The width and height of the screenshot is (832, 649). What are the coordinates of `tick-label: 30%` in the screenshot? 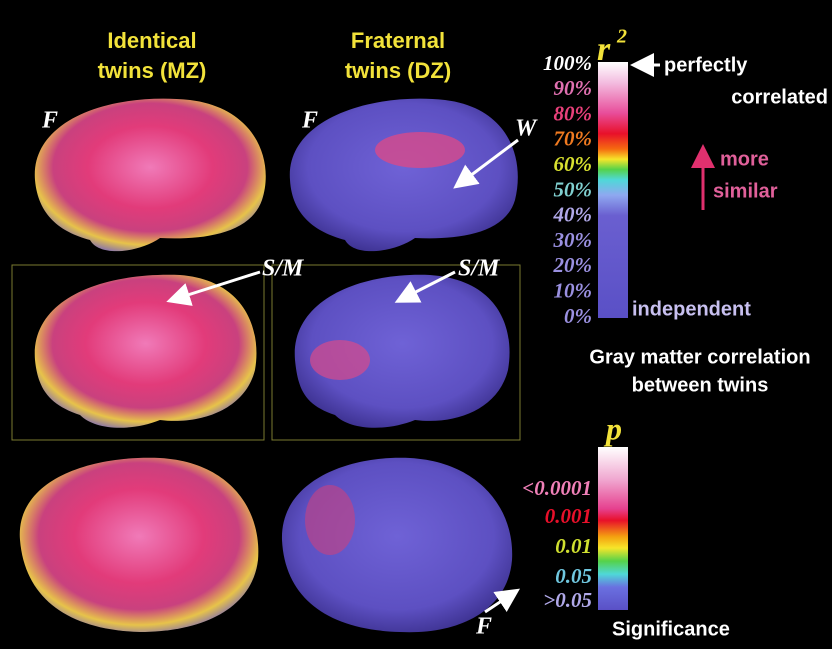 It's located at (573, 240).